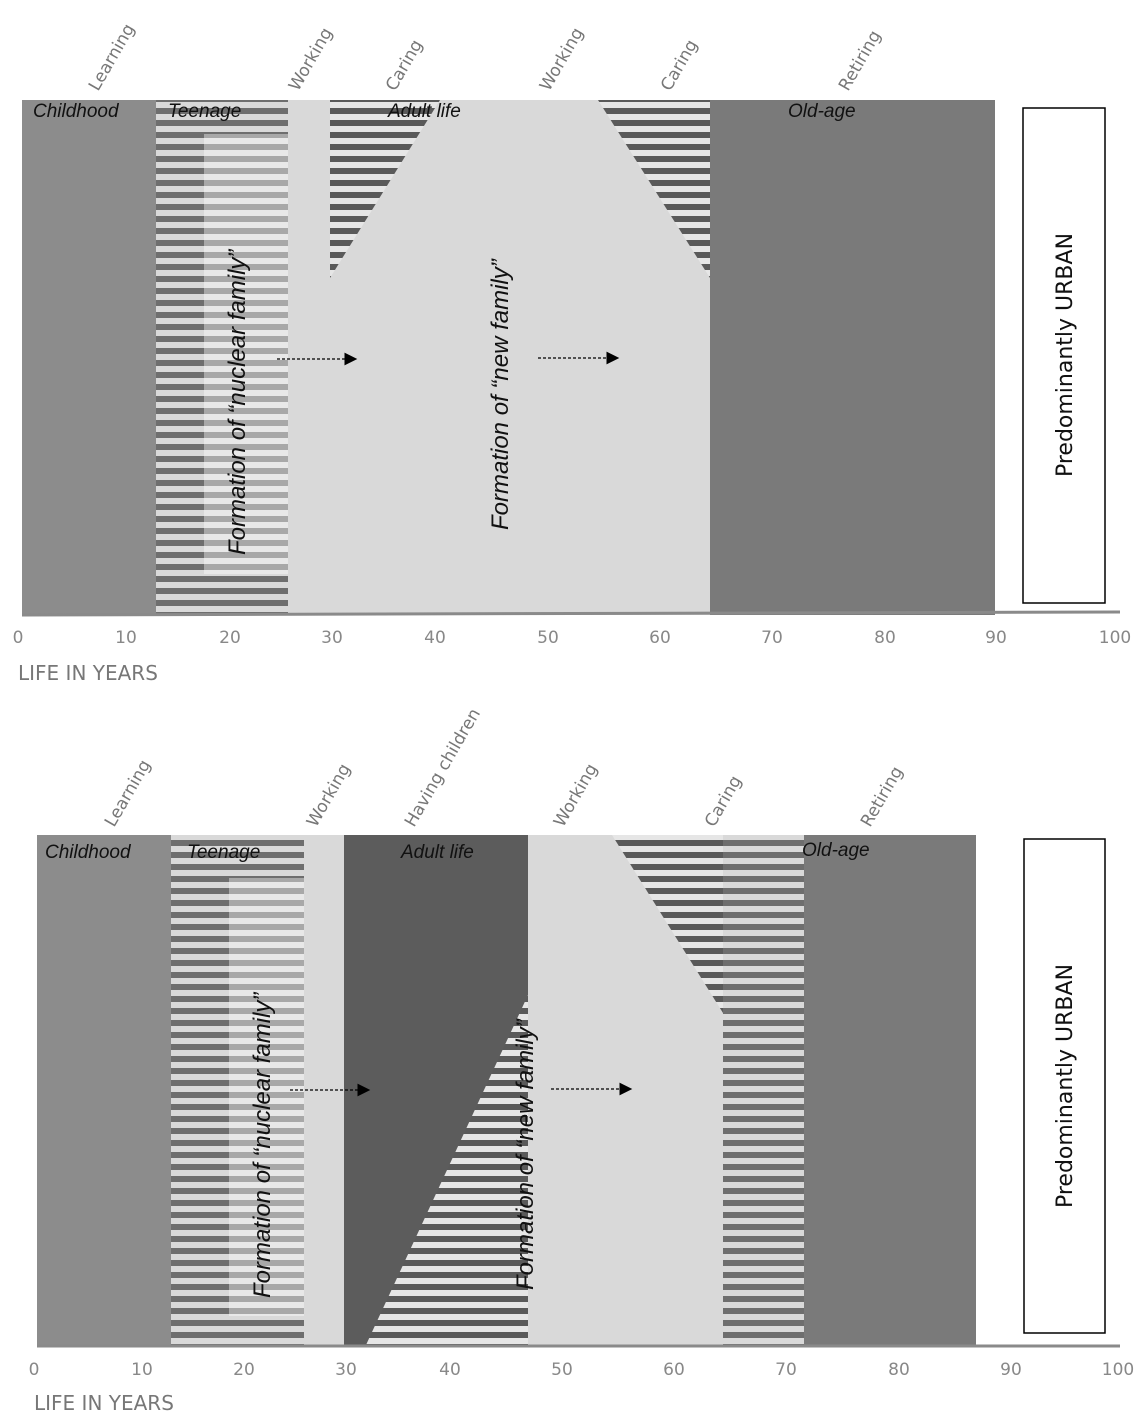  Describe the element at coordinates (763, 1090) in the screenshot. I see `caring-band` at that location.